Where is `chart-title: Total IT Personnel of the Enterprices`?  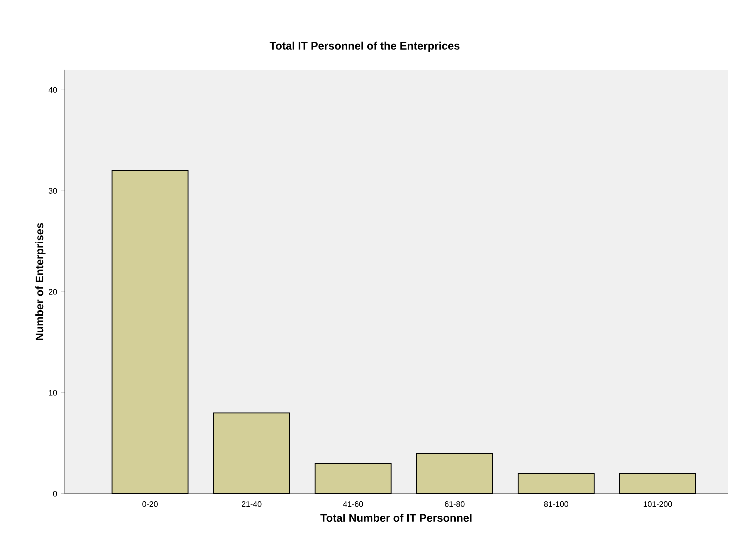
chart-title: Total IT Personnel of the Enterprices is located at coordinates (365, 47).